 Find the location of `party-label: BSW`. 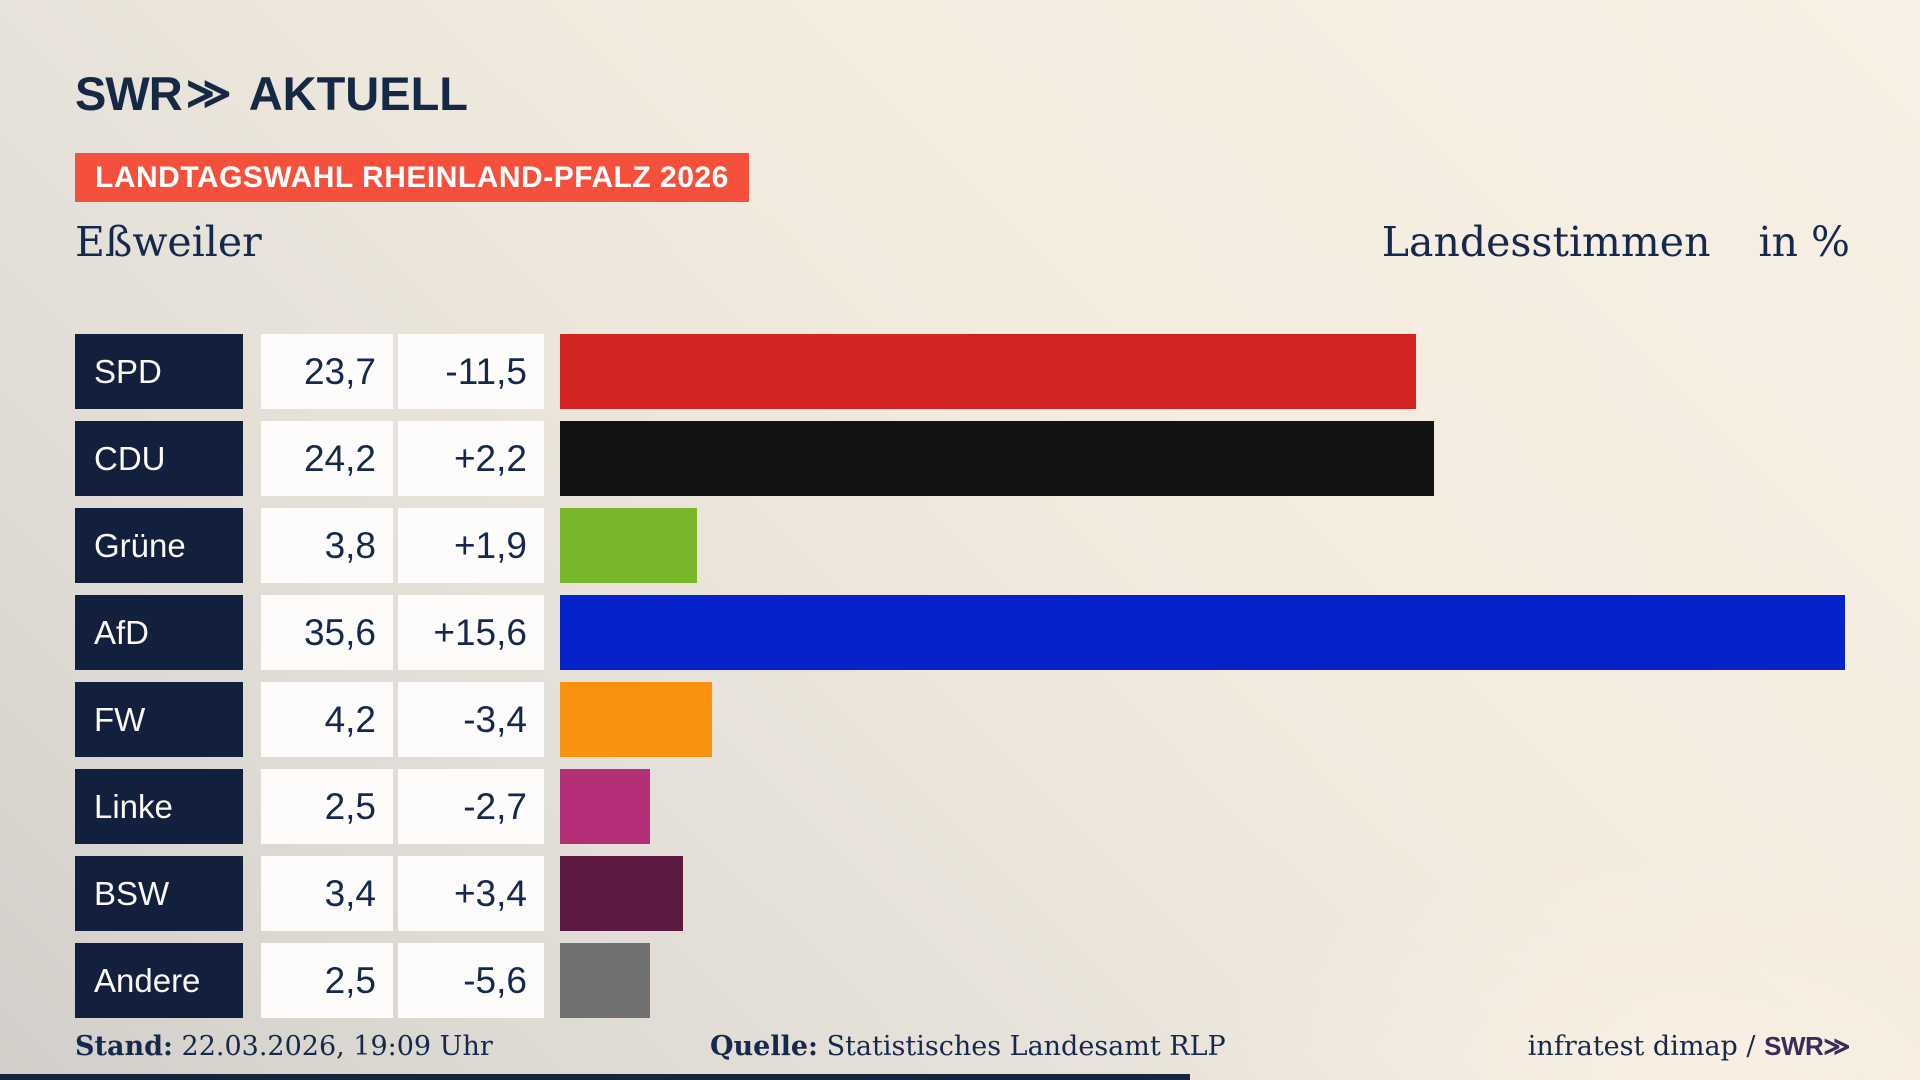

party-label: BSW is located at coordinates (159, 893).